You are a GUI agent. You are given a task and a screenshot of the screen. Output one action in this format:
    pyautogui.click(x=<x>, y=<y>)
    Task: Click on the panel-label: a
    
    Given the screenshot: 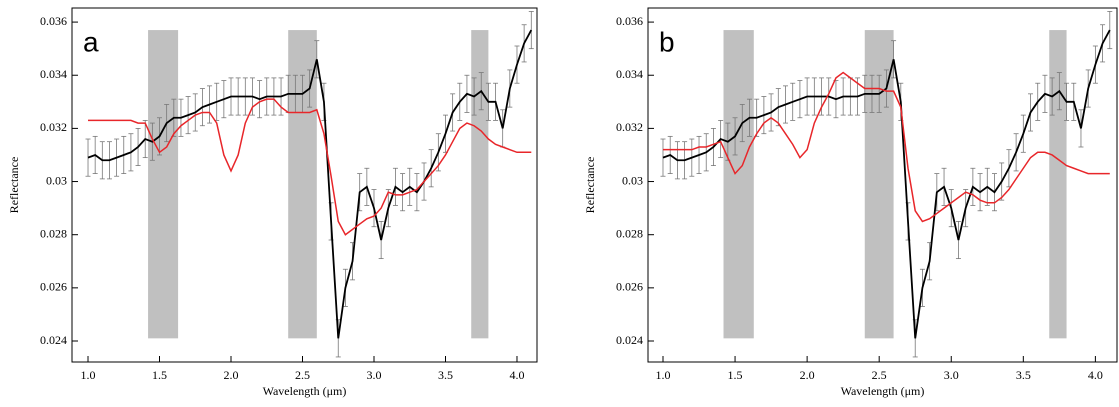 What is the action you would take?
    pyautogui.click(x=91, y=41)
    